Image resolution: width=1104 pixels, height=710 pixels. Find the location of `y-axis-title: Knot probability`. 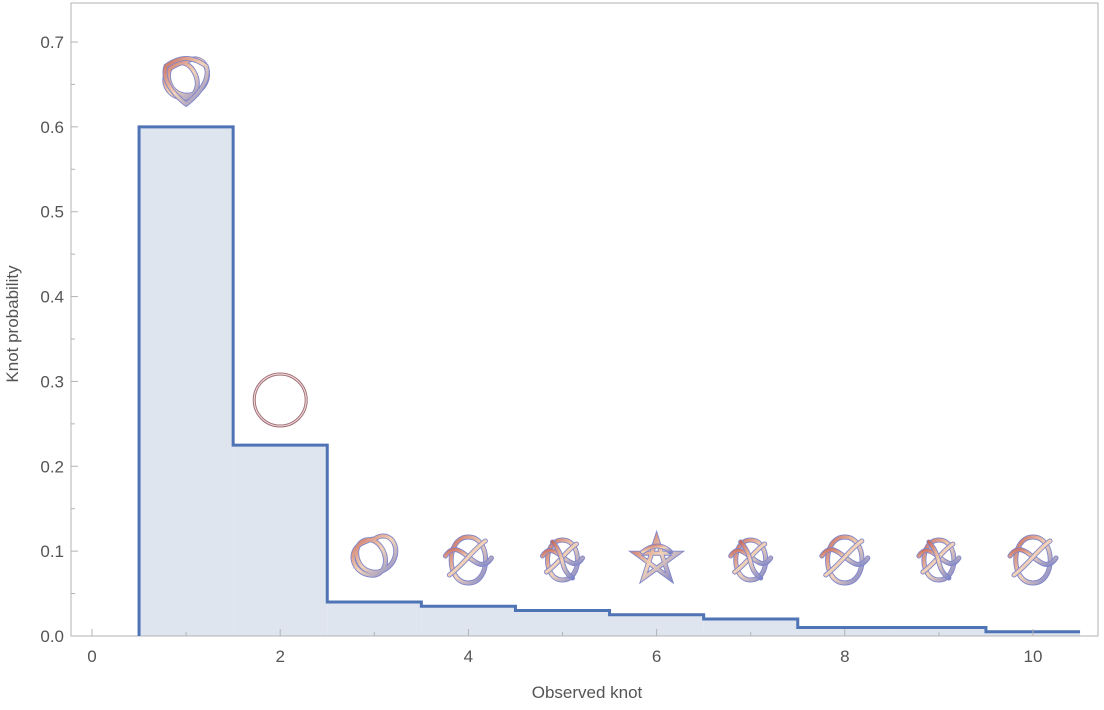

y-axis-title: Knot probability is located at coordinates (12, 324).